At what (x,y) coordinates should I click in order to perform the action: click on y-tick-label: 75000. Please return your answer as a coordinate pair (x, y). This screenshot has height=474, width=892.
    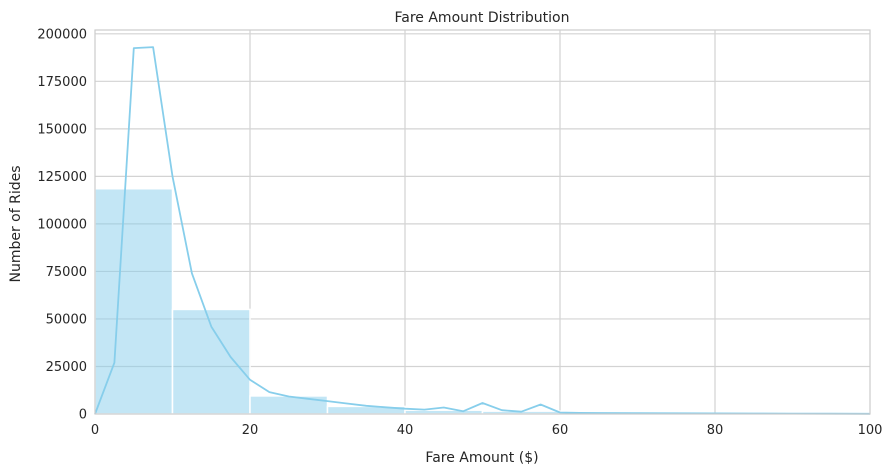
    Looking at the image, I should click on (66, 272).